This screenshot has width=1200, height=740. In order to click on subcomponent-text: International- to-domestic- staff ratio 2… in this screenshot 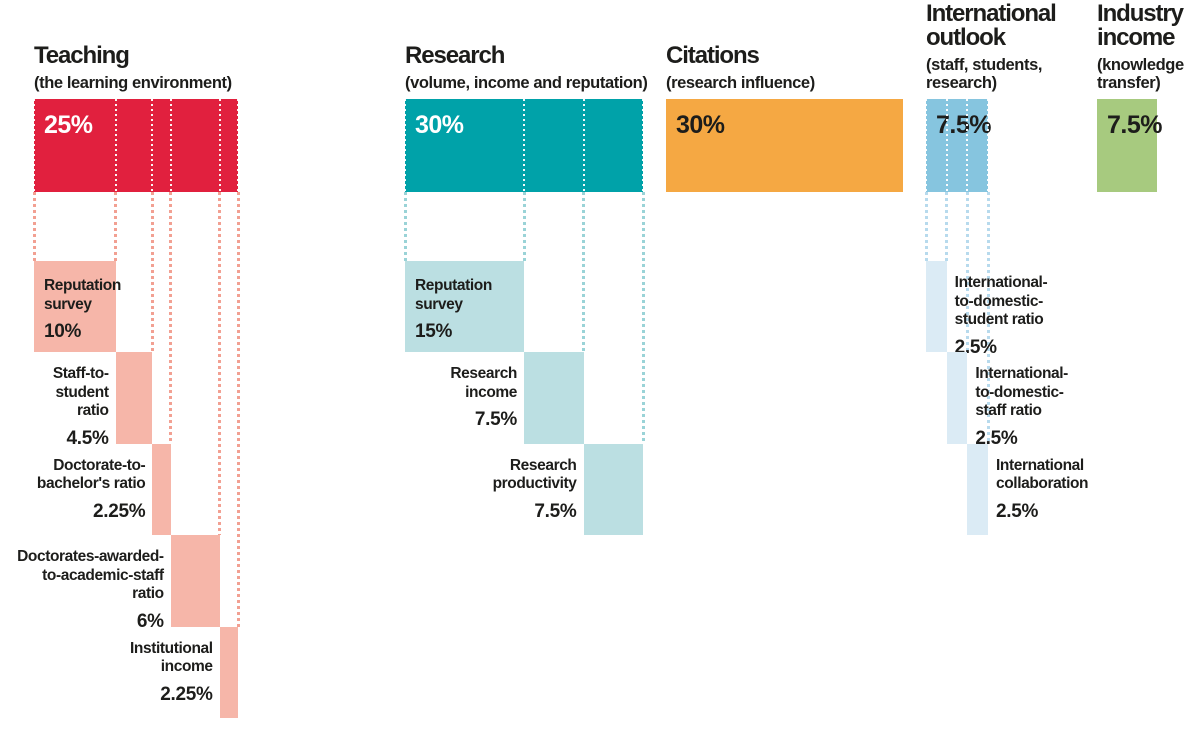, I will do `click(1062, 407)`.